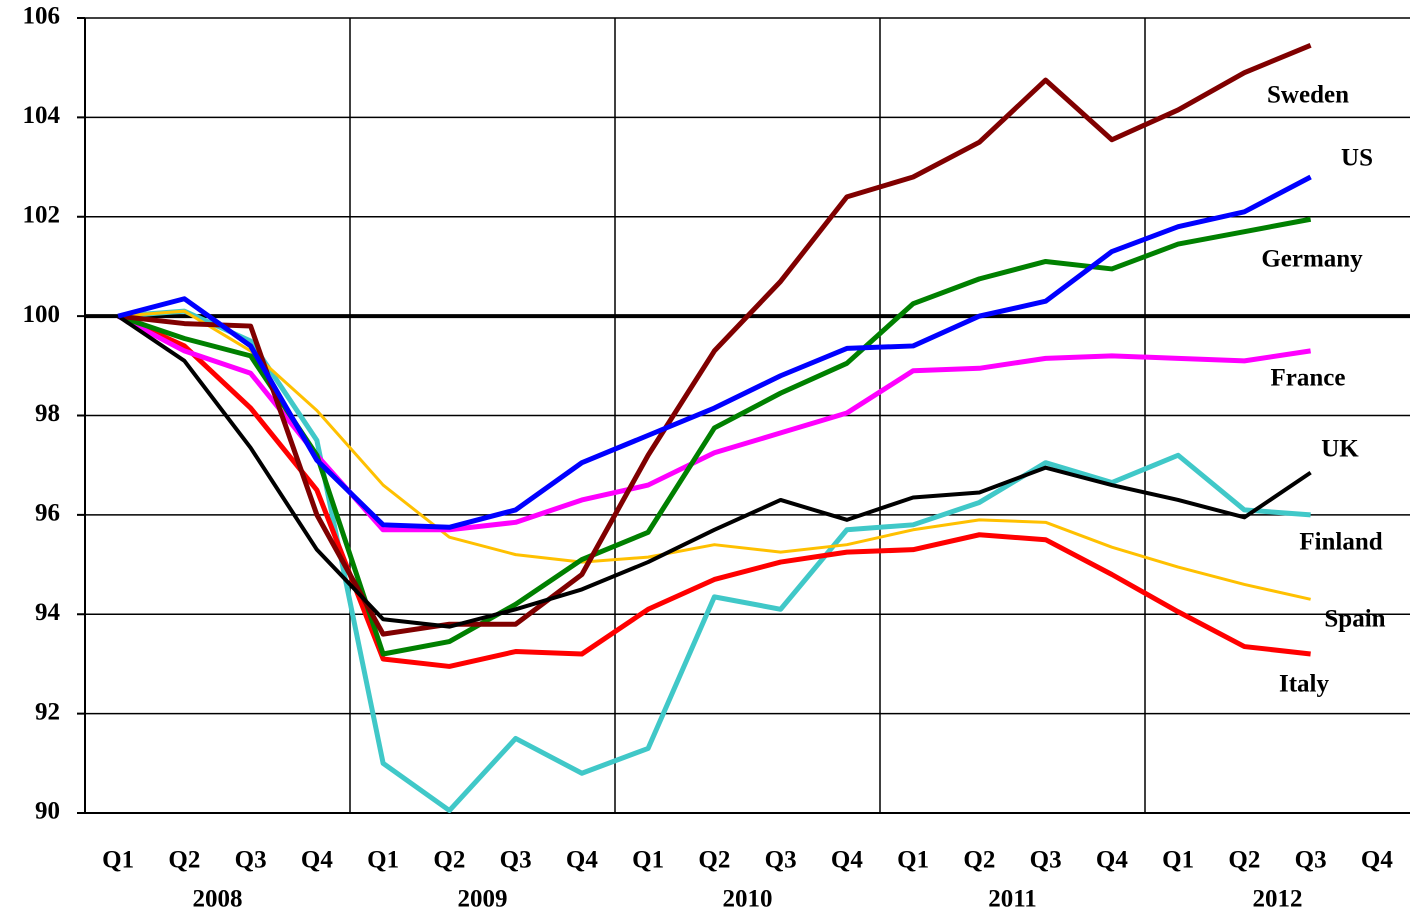 The height and width of the screenshot is (920, 1410). What do you see at coordinates (47, 811) in the screenshot?
I see `y-tick-label: 90` at bounding box center [47, 811].